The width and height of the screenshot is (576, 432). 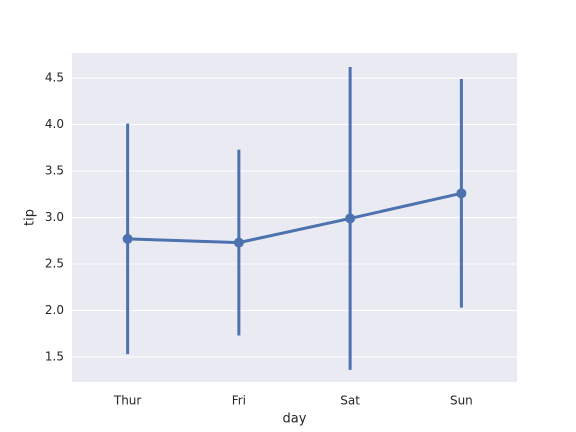 What do you see at coordinates (54, 124) in the screenshot?
I see `y-tick-label: 4.0` at bounding box center [54, 124].